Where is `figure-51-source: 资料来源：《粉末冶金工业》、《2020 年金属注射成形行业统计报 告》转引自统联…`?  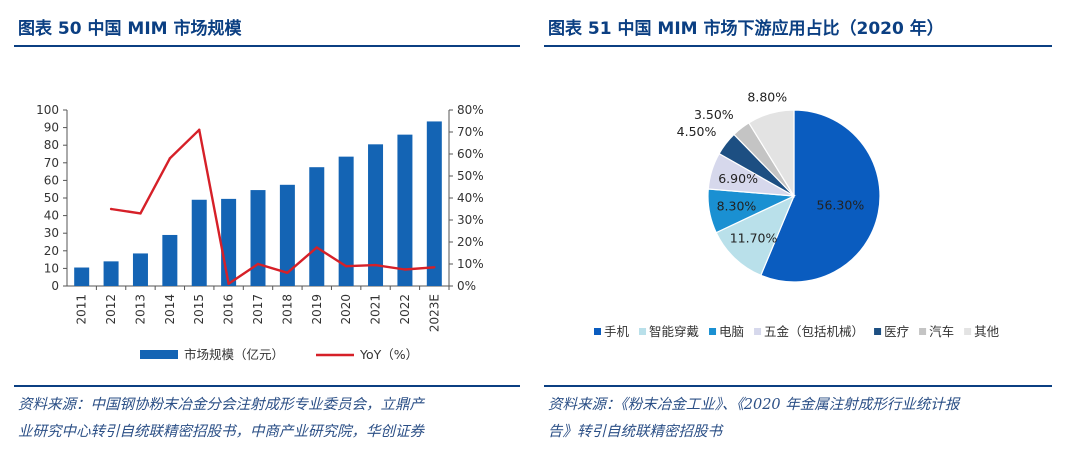 figure-51-source: 资料来源：《粉末冶金工业》、《2020 年金属注射成形行业统计报 告》转引自统联… is located at coordinates (800, 419).